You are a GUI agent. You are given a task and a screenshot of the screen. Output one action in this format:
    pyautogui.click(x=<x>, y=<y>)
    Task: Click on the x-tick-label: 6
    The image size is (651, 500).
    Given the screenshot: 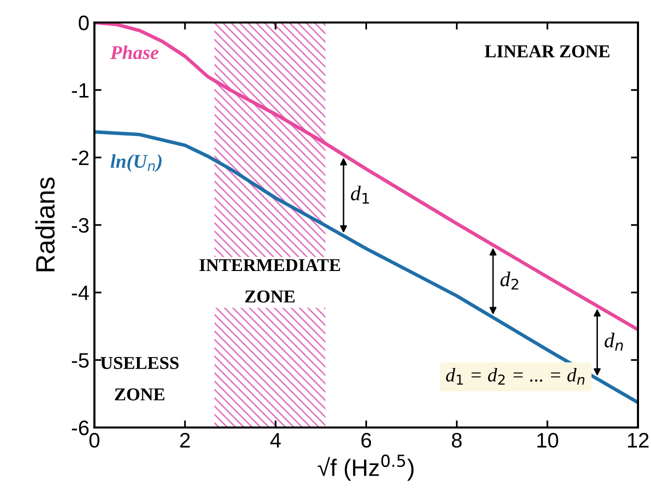 What is the action you would take?
    pyautogui.click(x=366, y=440)
    